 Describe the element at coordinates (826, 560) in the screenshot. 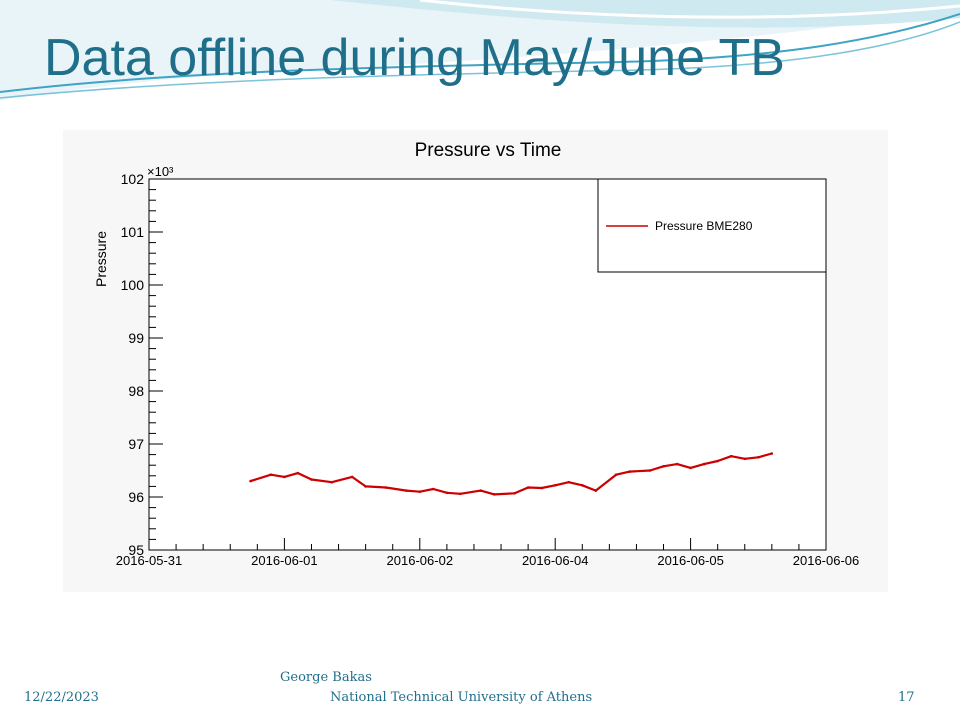

I see `x-tick-label: 2016-06-06` at that location.